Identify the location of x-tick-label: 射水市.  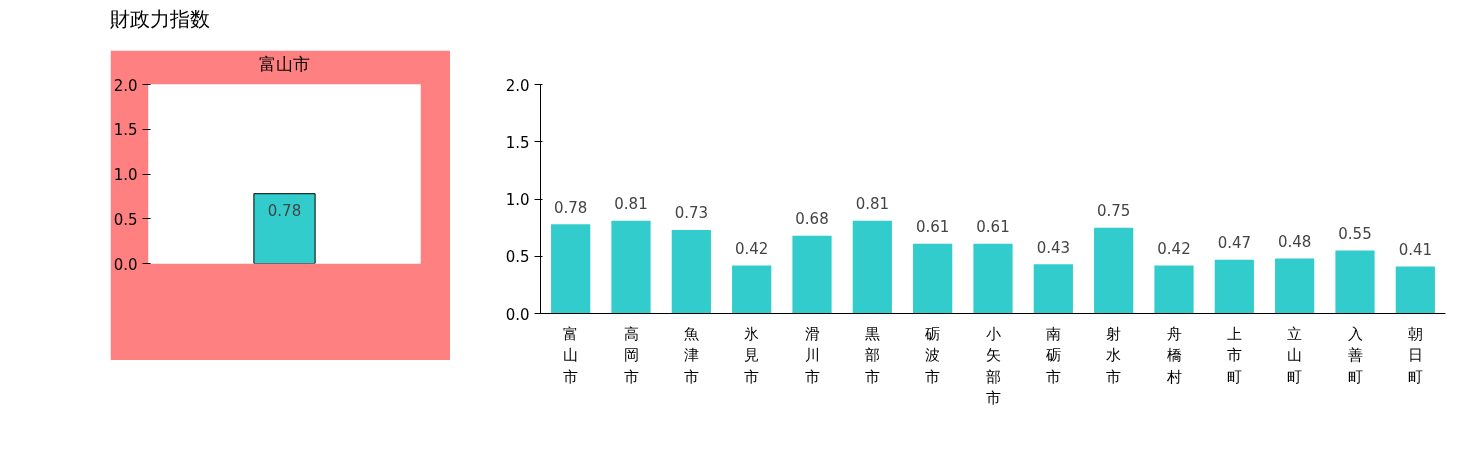
(1114, 355).